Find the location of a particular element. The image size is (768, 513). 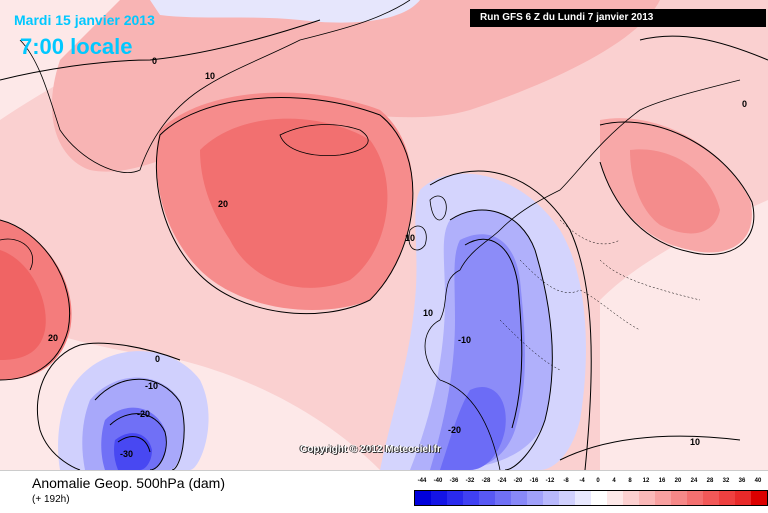

scale-label: -36 is located at coordinates (454, 481).